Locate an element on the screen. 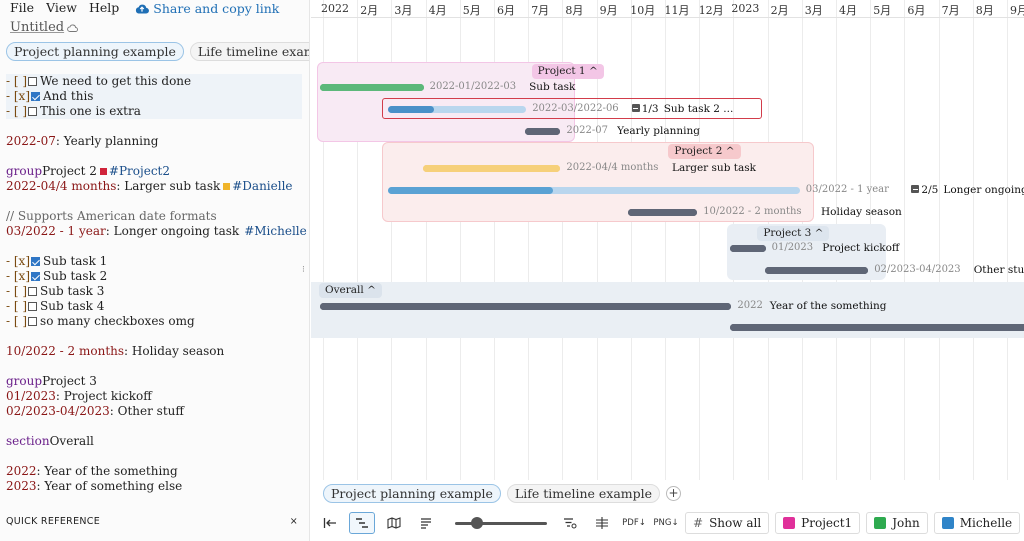  project-kickoff-bar is located at coordinates (748, 248).